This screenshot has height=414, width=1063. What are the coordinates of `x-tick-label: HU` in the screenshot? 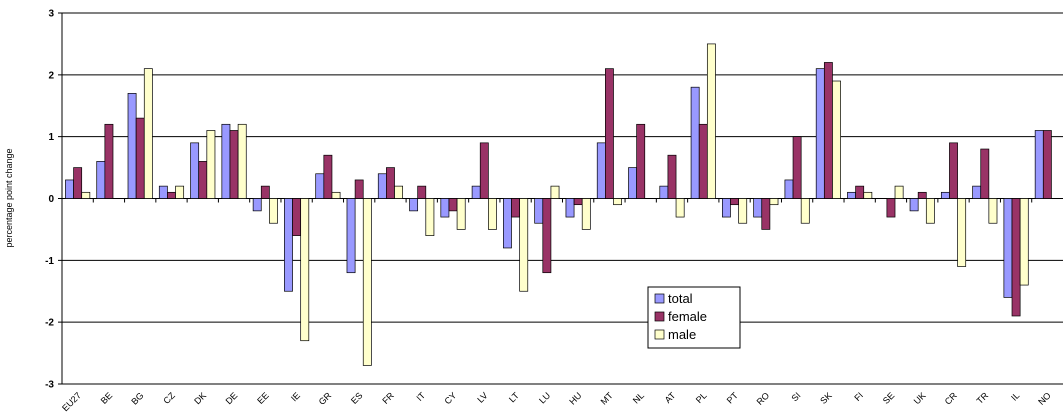 It's located at (575, 398).